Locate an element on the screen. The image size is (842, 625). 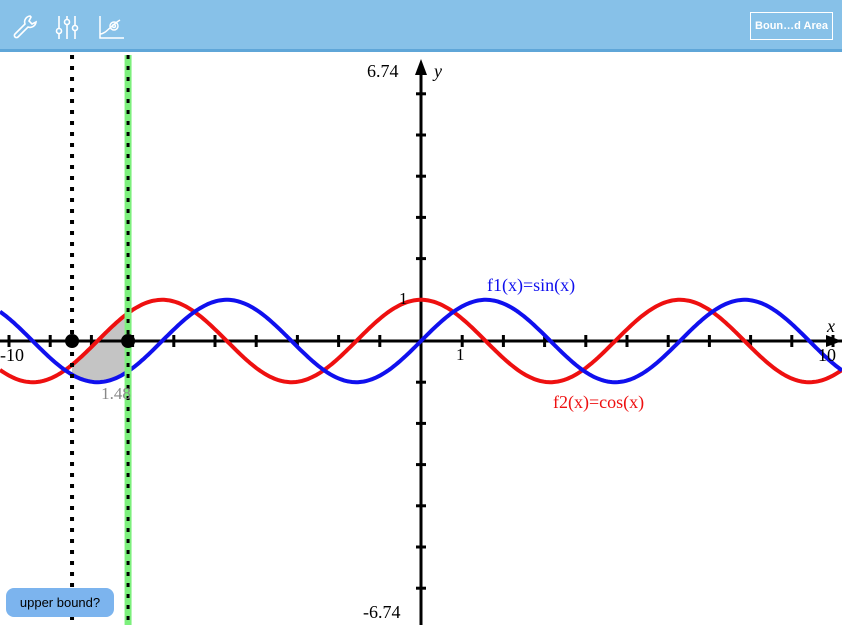
upper-bound-prompt: upper bound? is located at coordinates (60, 602).